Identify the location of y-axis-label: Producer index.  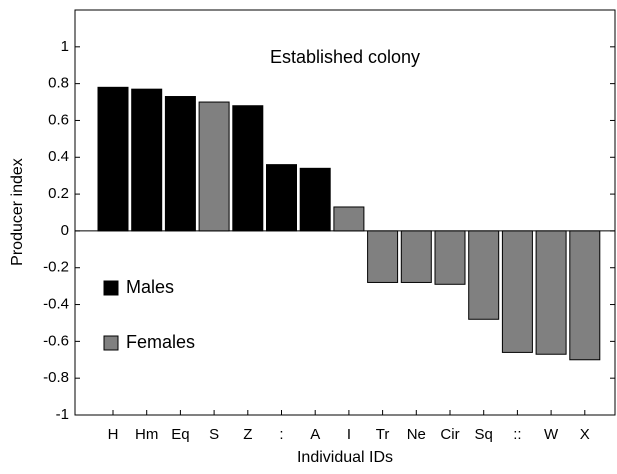
(17, 212).